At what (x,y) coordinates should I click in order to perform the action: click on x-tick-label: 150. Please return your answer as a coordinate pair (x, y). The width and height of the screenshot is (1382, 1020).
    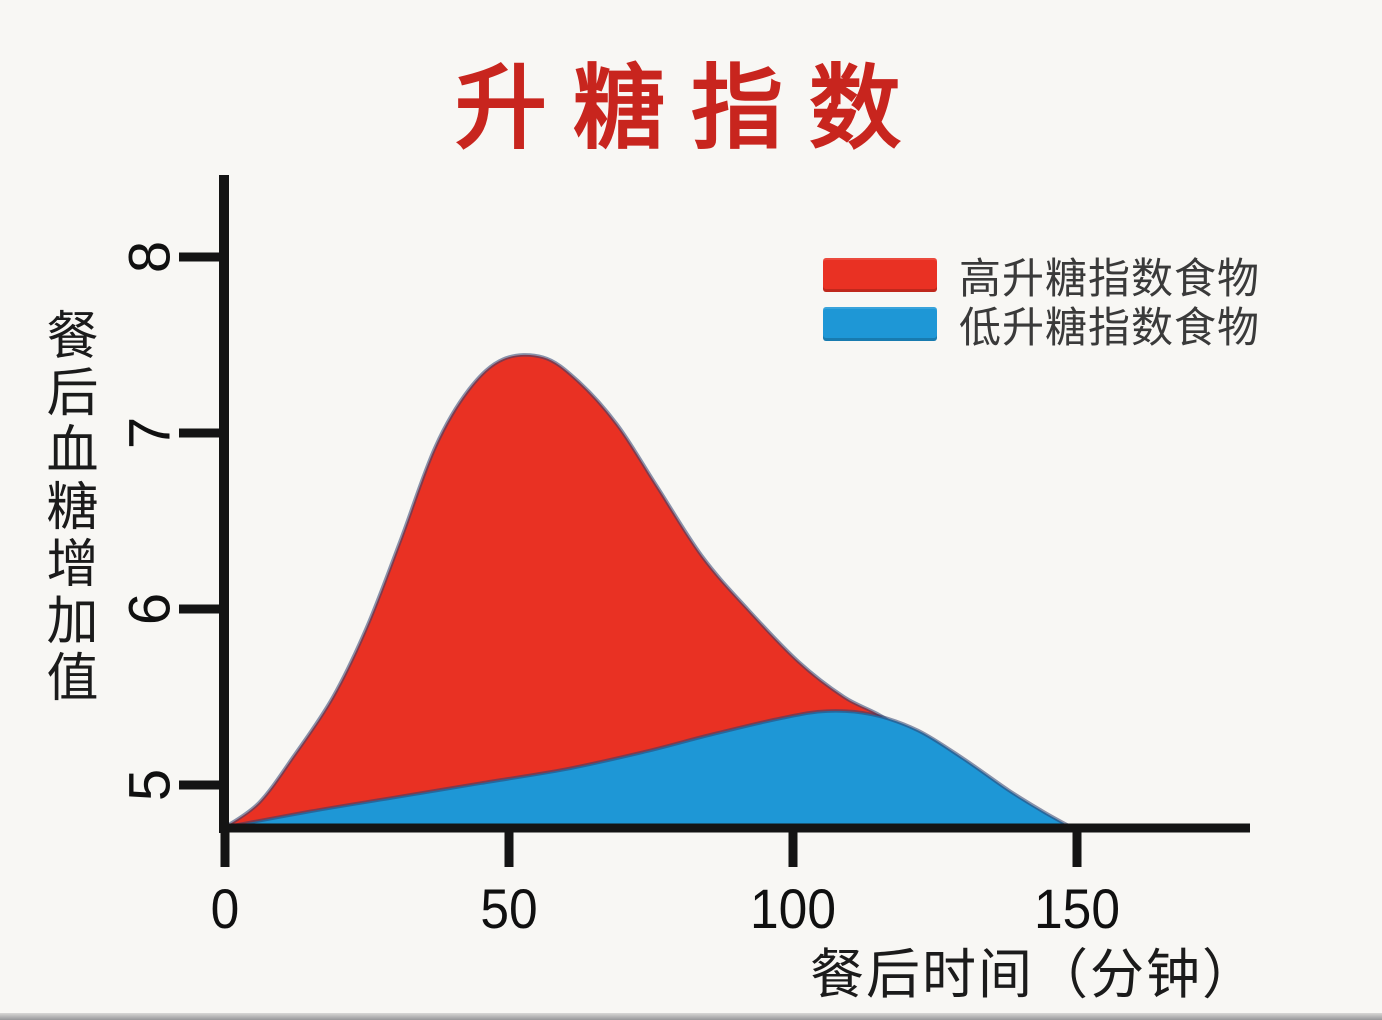
    Looking at the image, I should click on (1077, 908).